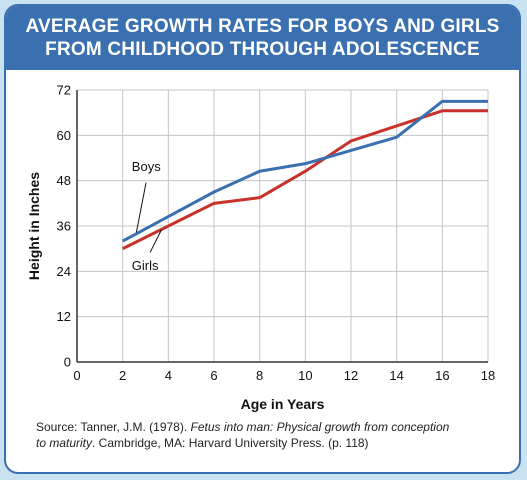  I want to click on y-tick-label: 48, so click(64, 180).